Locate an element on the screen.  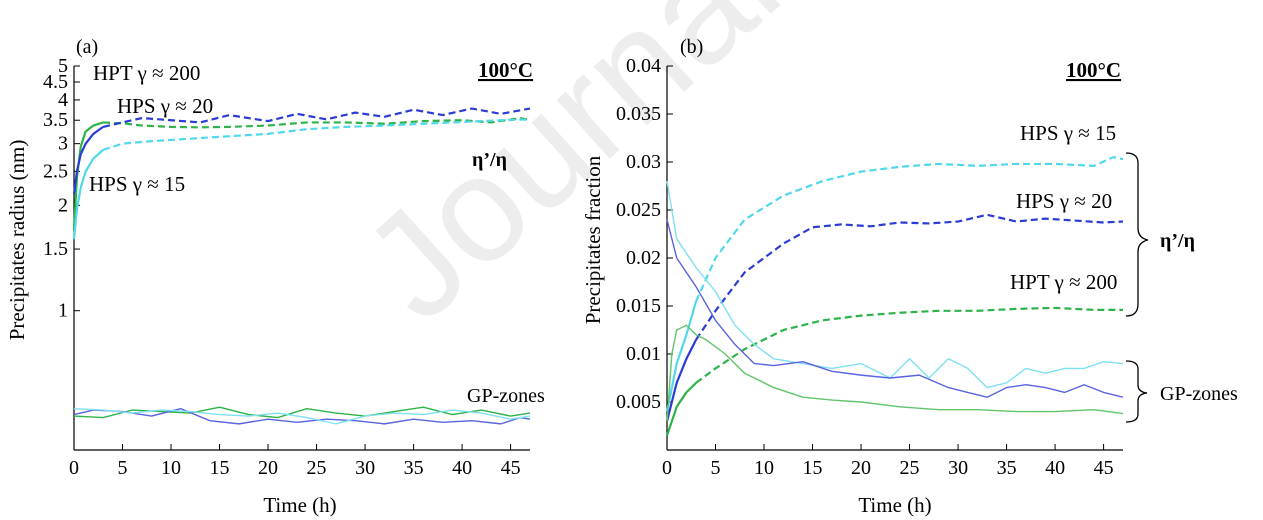
x-tick-label-b: 40 is located at coordinates (1055, 468).